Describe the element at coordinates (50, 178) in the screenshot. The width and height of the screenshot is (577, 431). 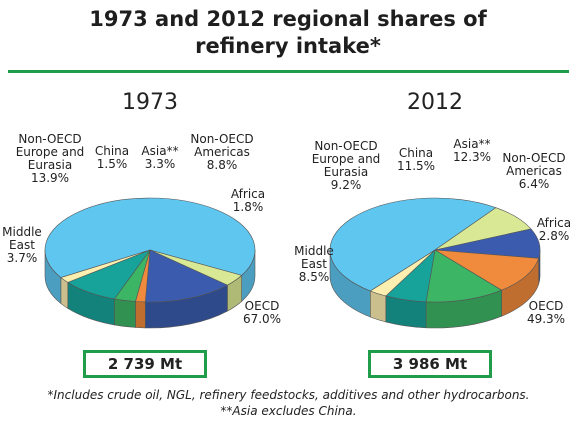
I see `value-label: 13.9%` at that location.